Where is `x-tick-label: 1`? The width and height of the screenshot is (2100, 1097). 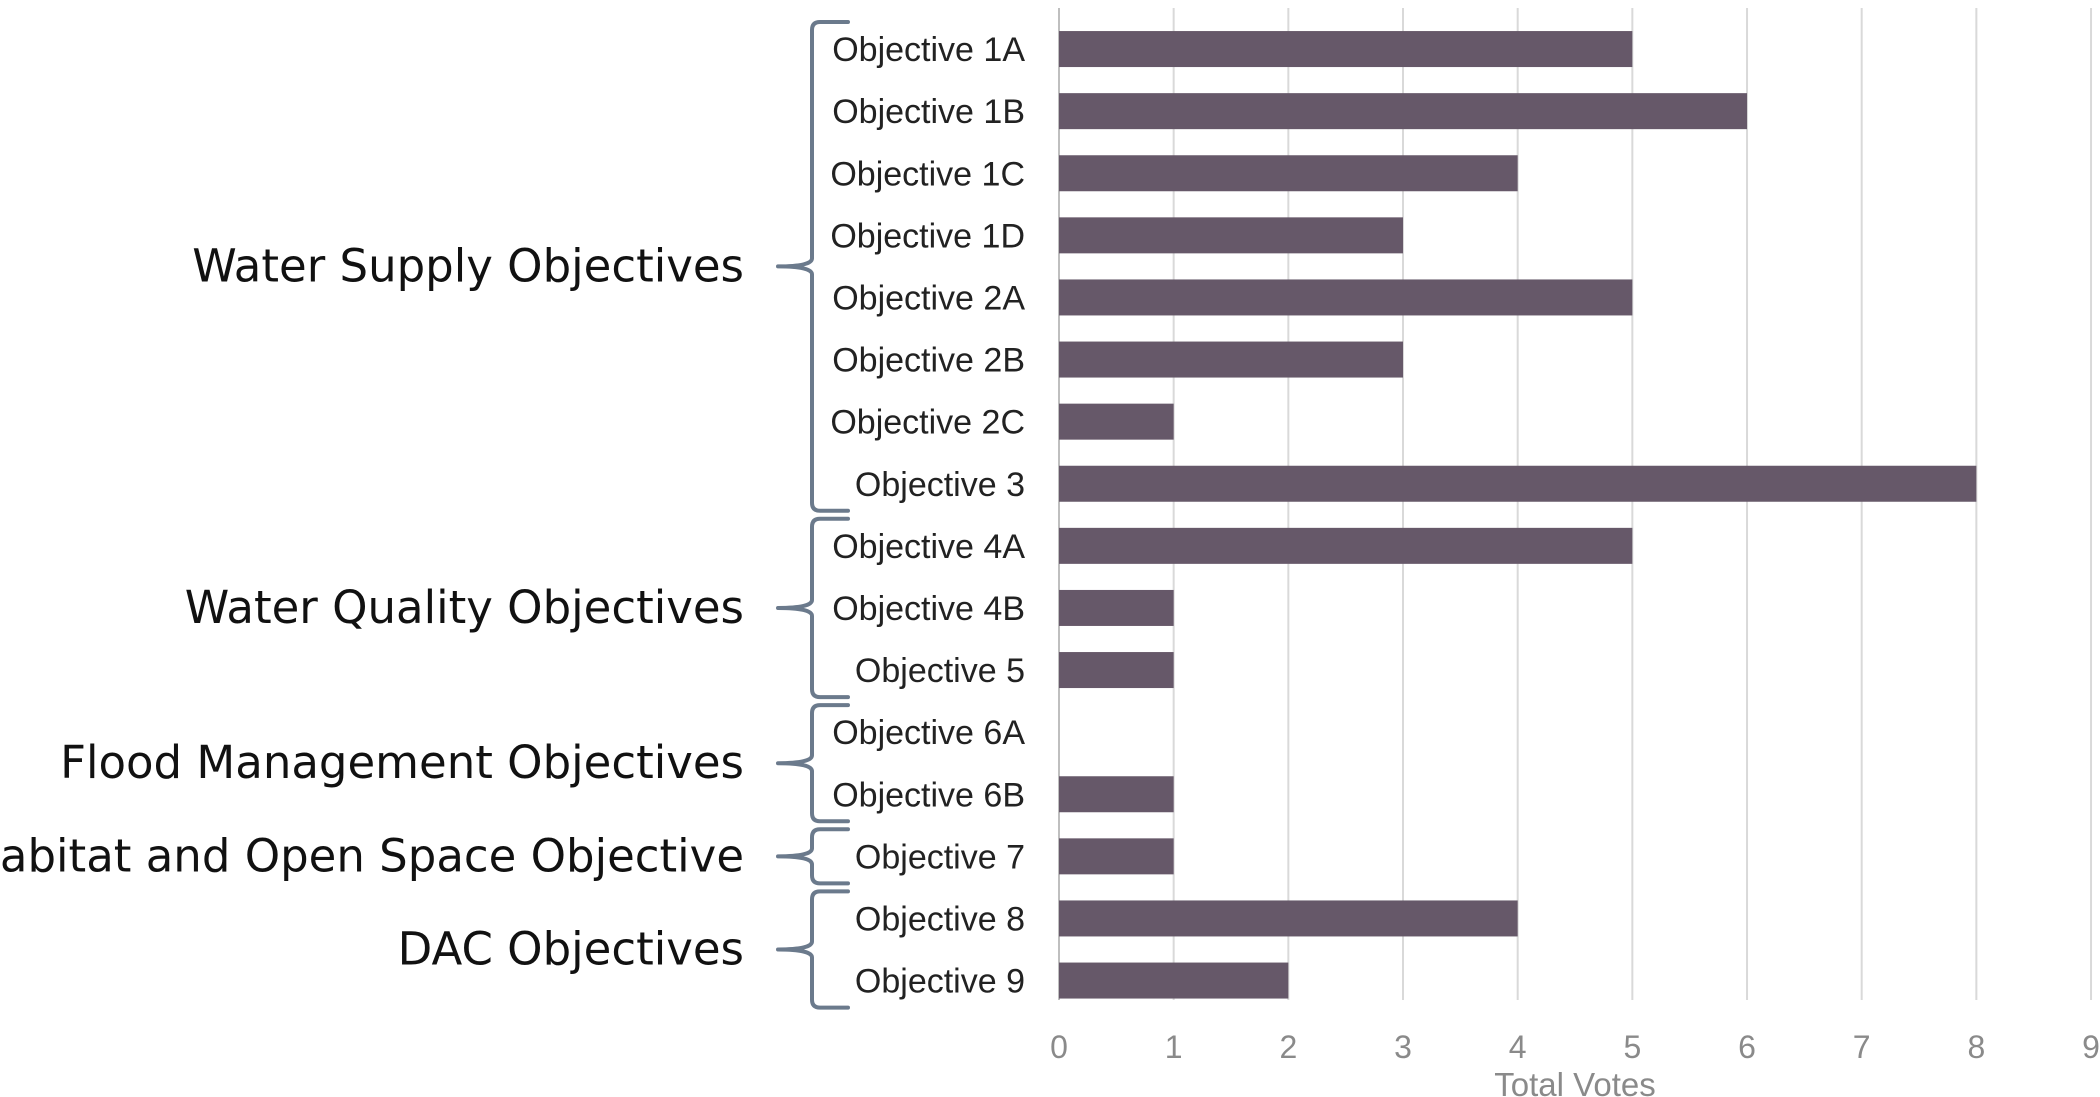
x-tick-label: 1 is located at coordinates (1174, 1047).